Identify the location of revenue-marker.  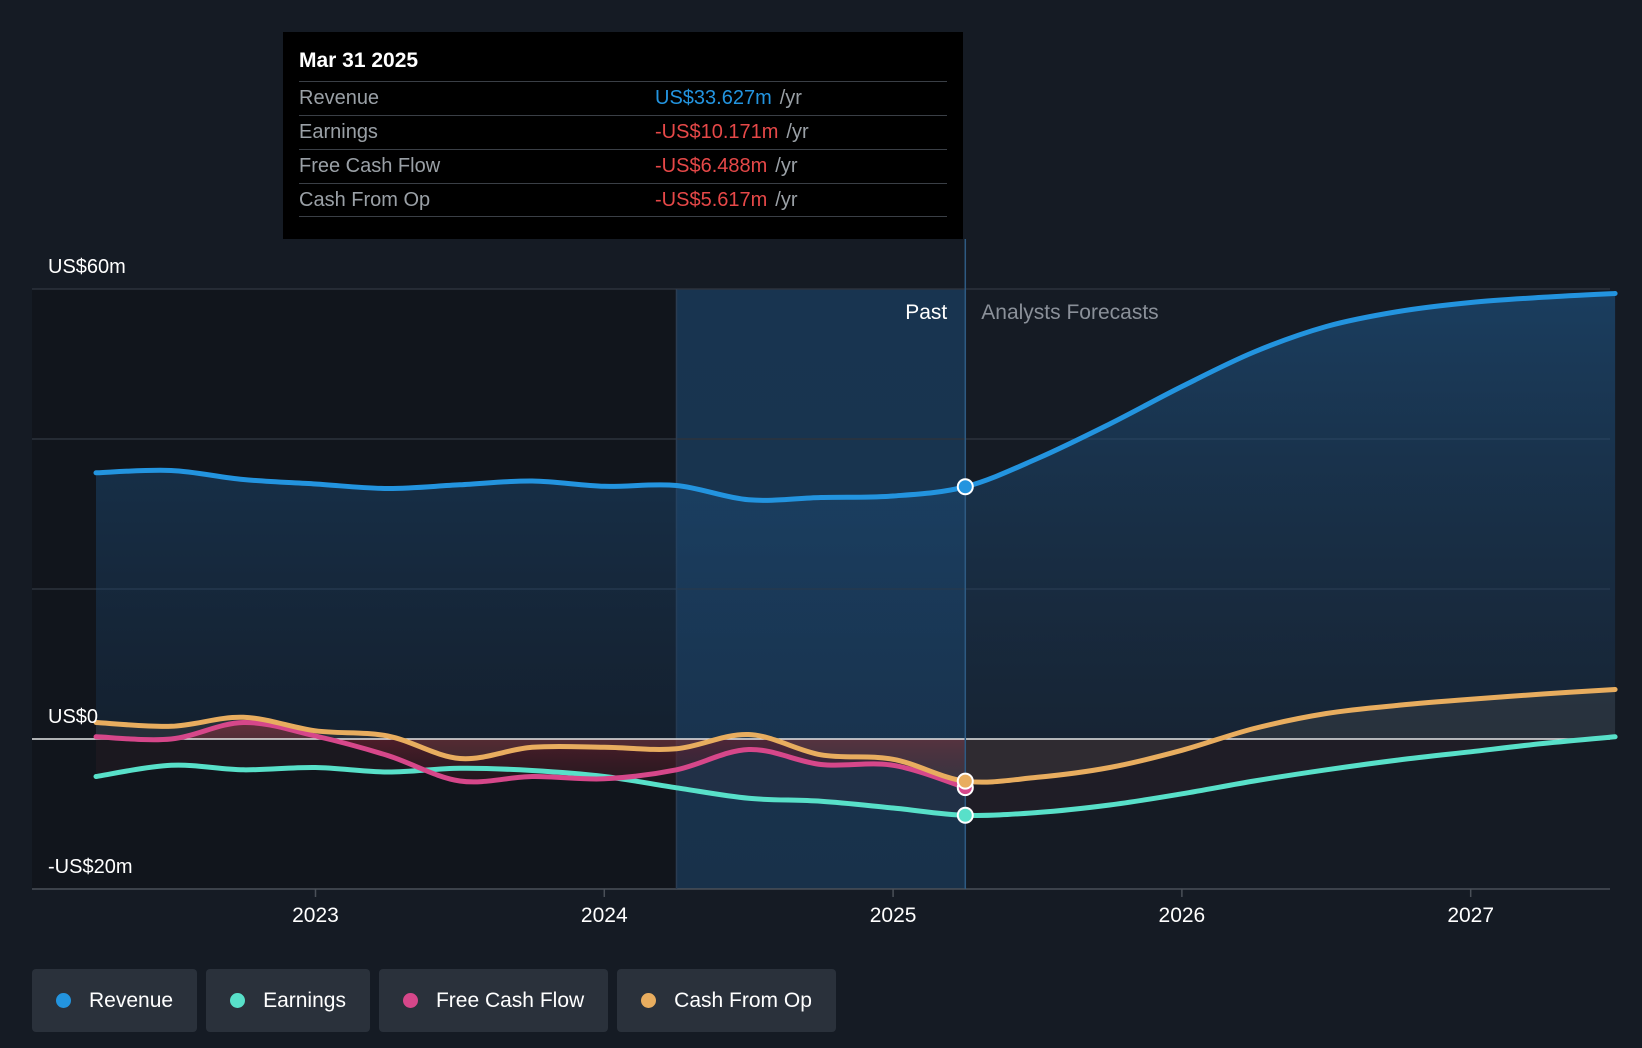
(965, 487).